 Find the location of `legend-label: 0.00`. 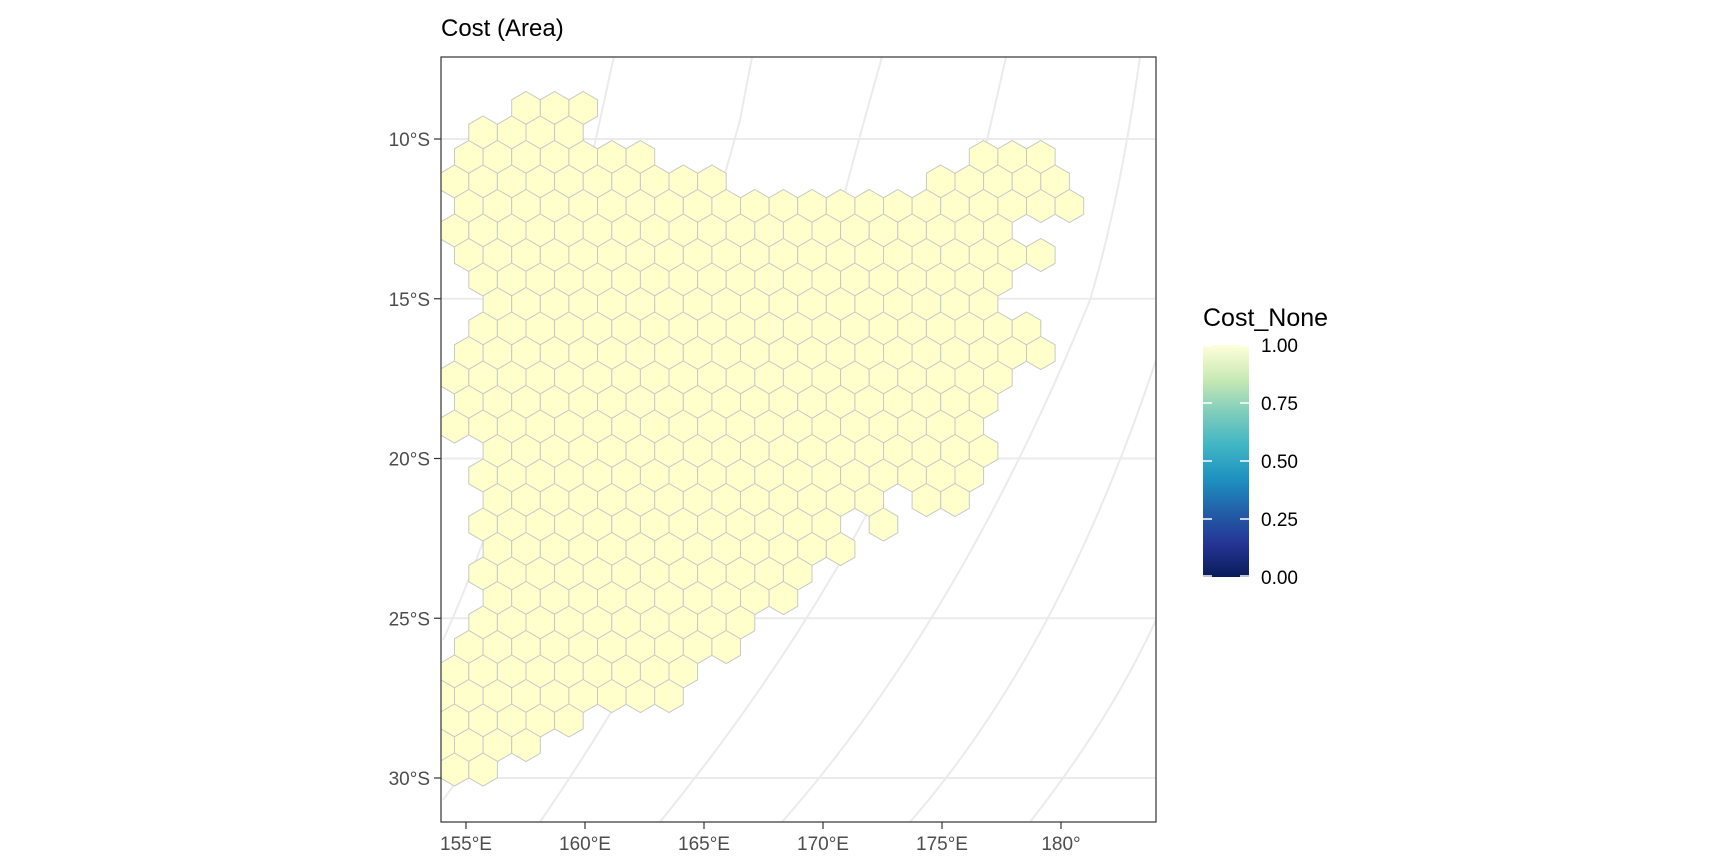

legend-label: 0.00 is located at coordinates (1279, 578).